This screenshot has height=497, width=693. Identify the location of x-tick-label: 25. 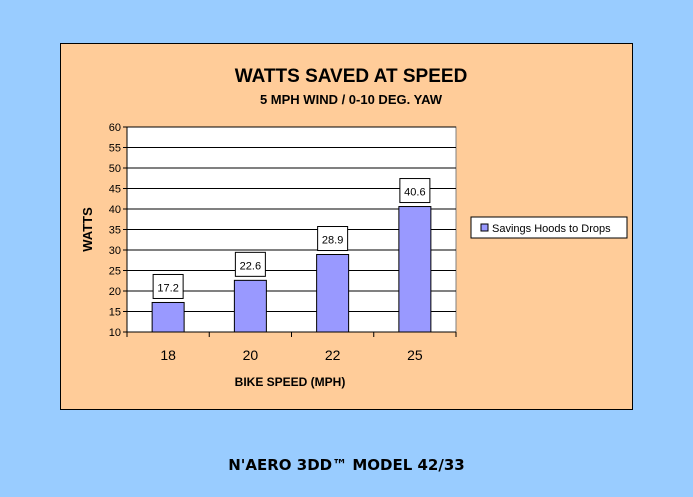
(415, 355).